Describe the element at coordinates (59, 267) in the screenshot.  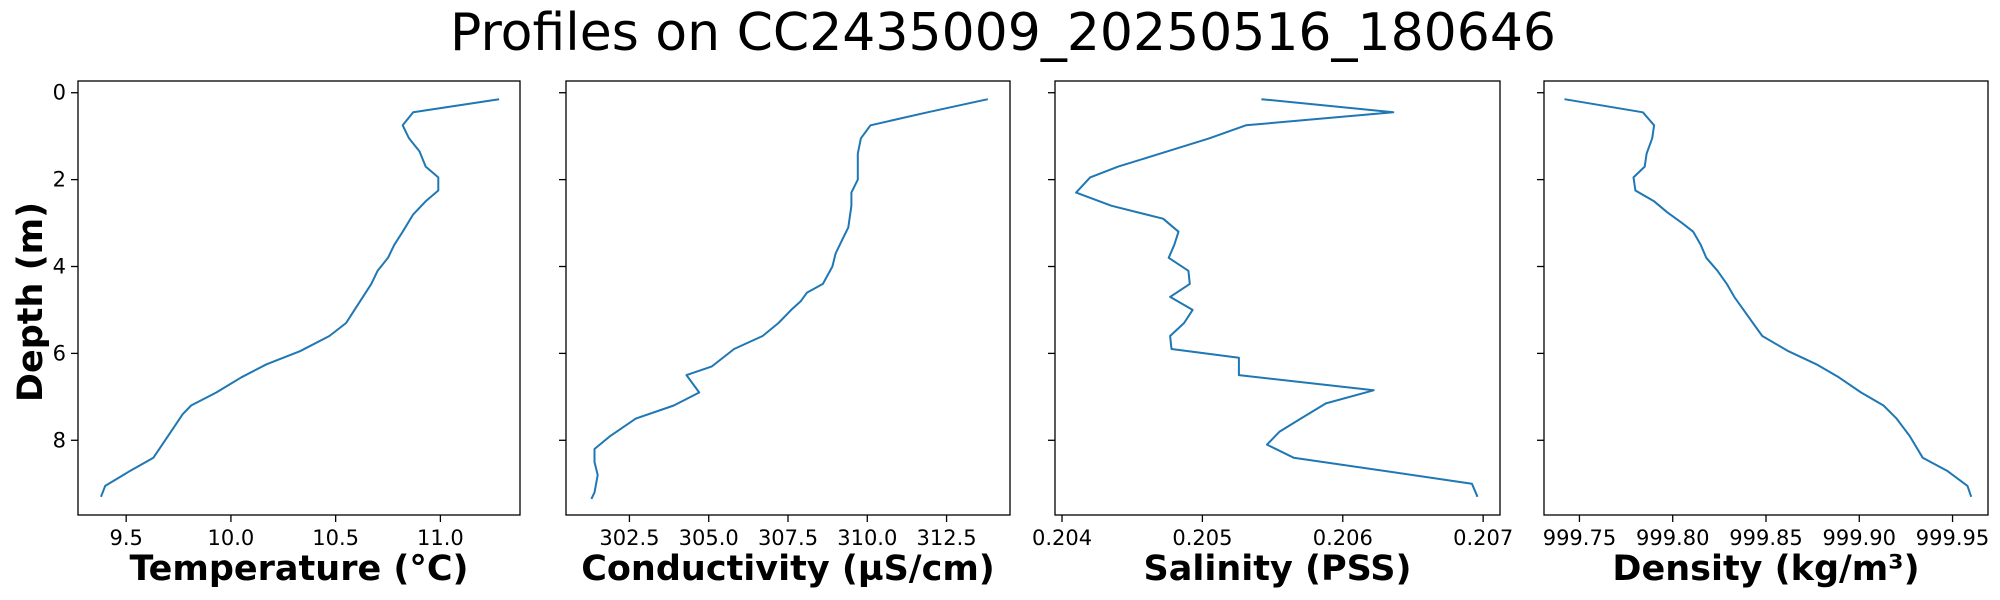
I see `y-tick-label: 4` at that location.